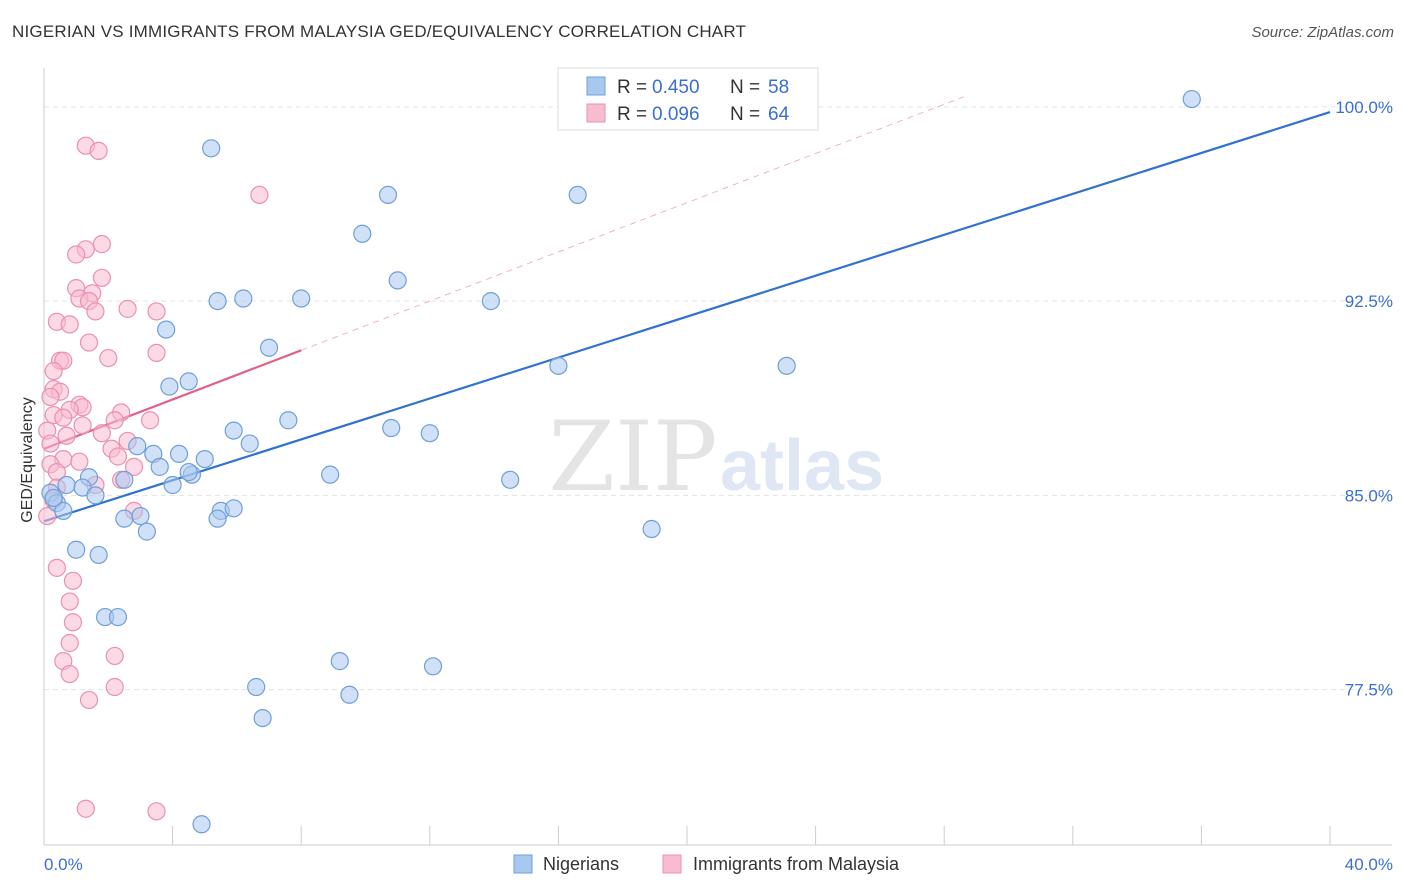 The height and width of the screenshot is (892, 1406). Describe the element at coordinates (745, 114) in the screenshot. I see `legend-n-label-malaysia: N =` at that location.